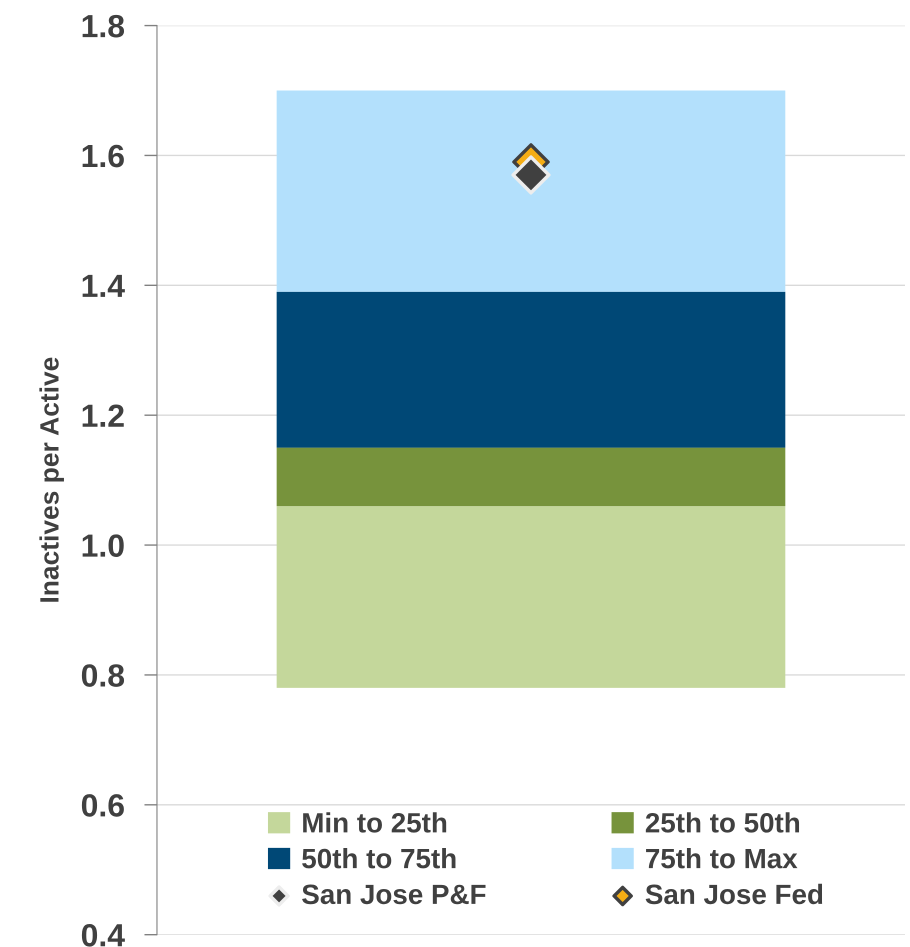 The image size is (910, 947). What do you see at coordinates (379, 858) in the screenshot?
I see `legend-label: 50th to 75th` at bounding box center [379, 858].